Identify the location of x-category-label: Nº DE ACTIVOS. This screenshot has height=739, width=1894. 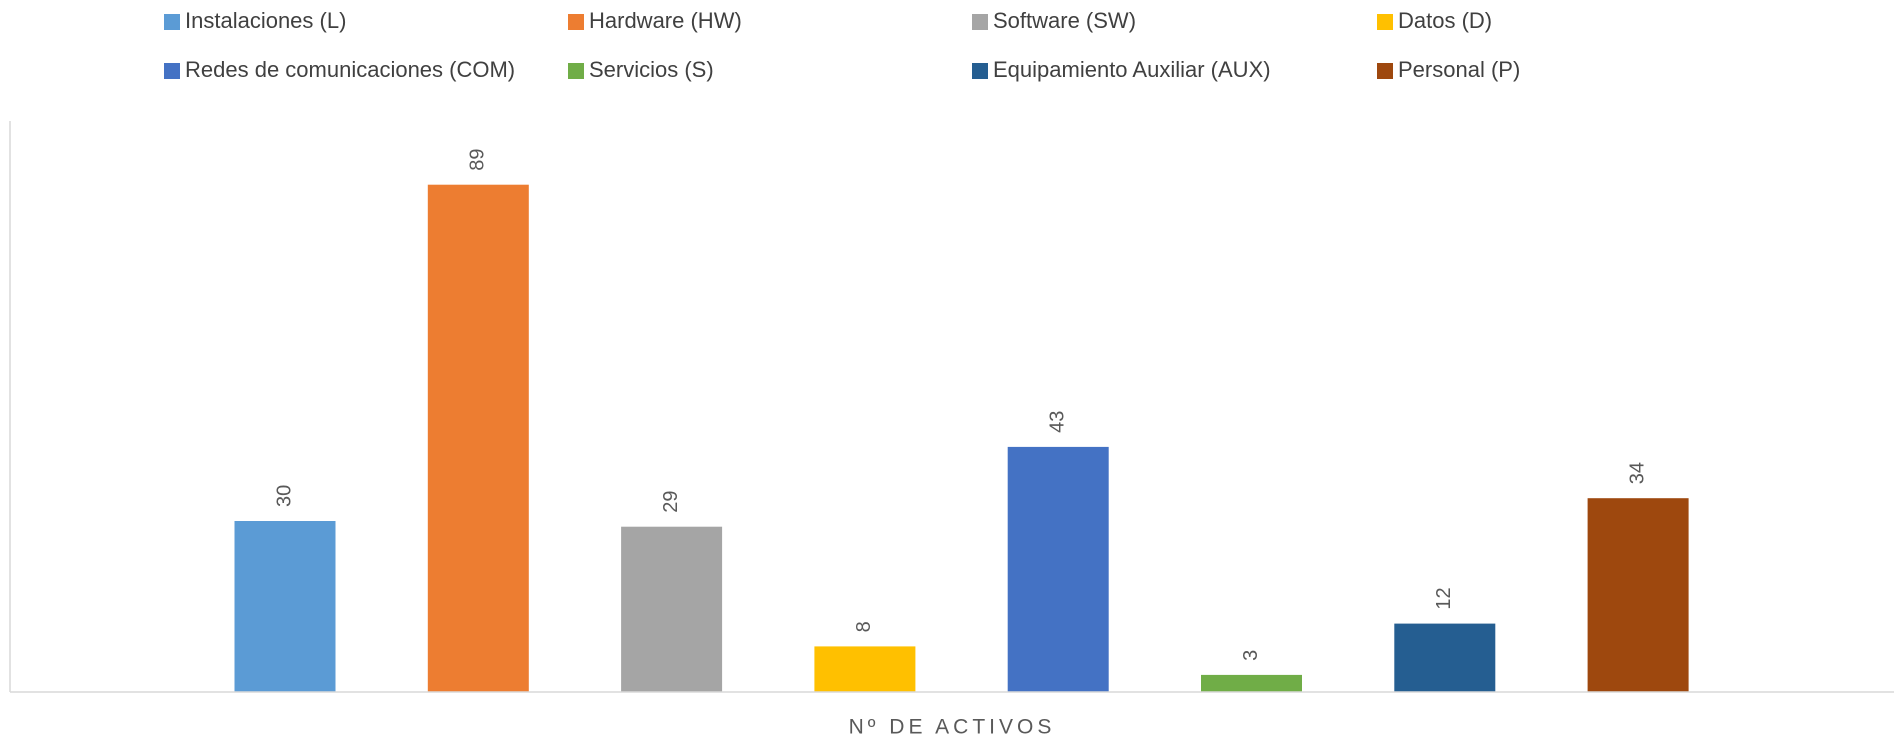
(952, 727).